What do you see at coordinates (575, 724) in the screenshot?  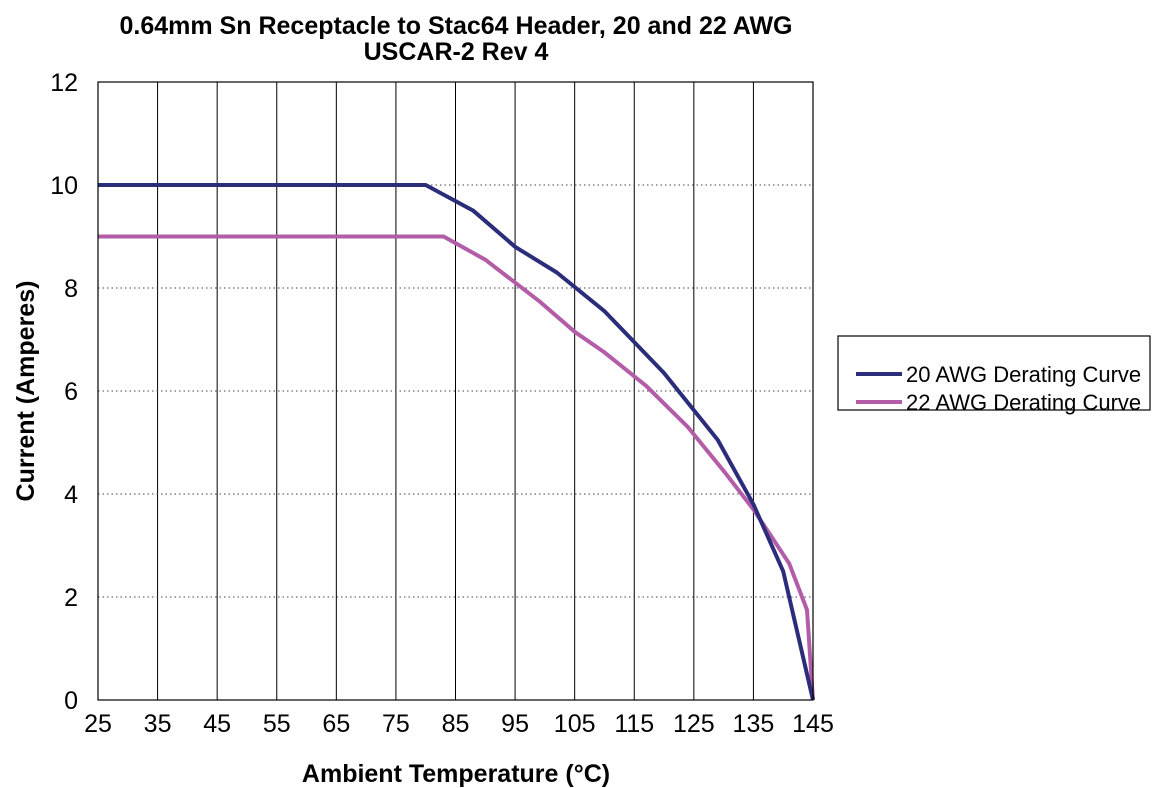 I see `x-tick-label: 105` at bounding box center [575, 724].